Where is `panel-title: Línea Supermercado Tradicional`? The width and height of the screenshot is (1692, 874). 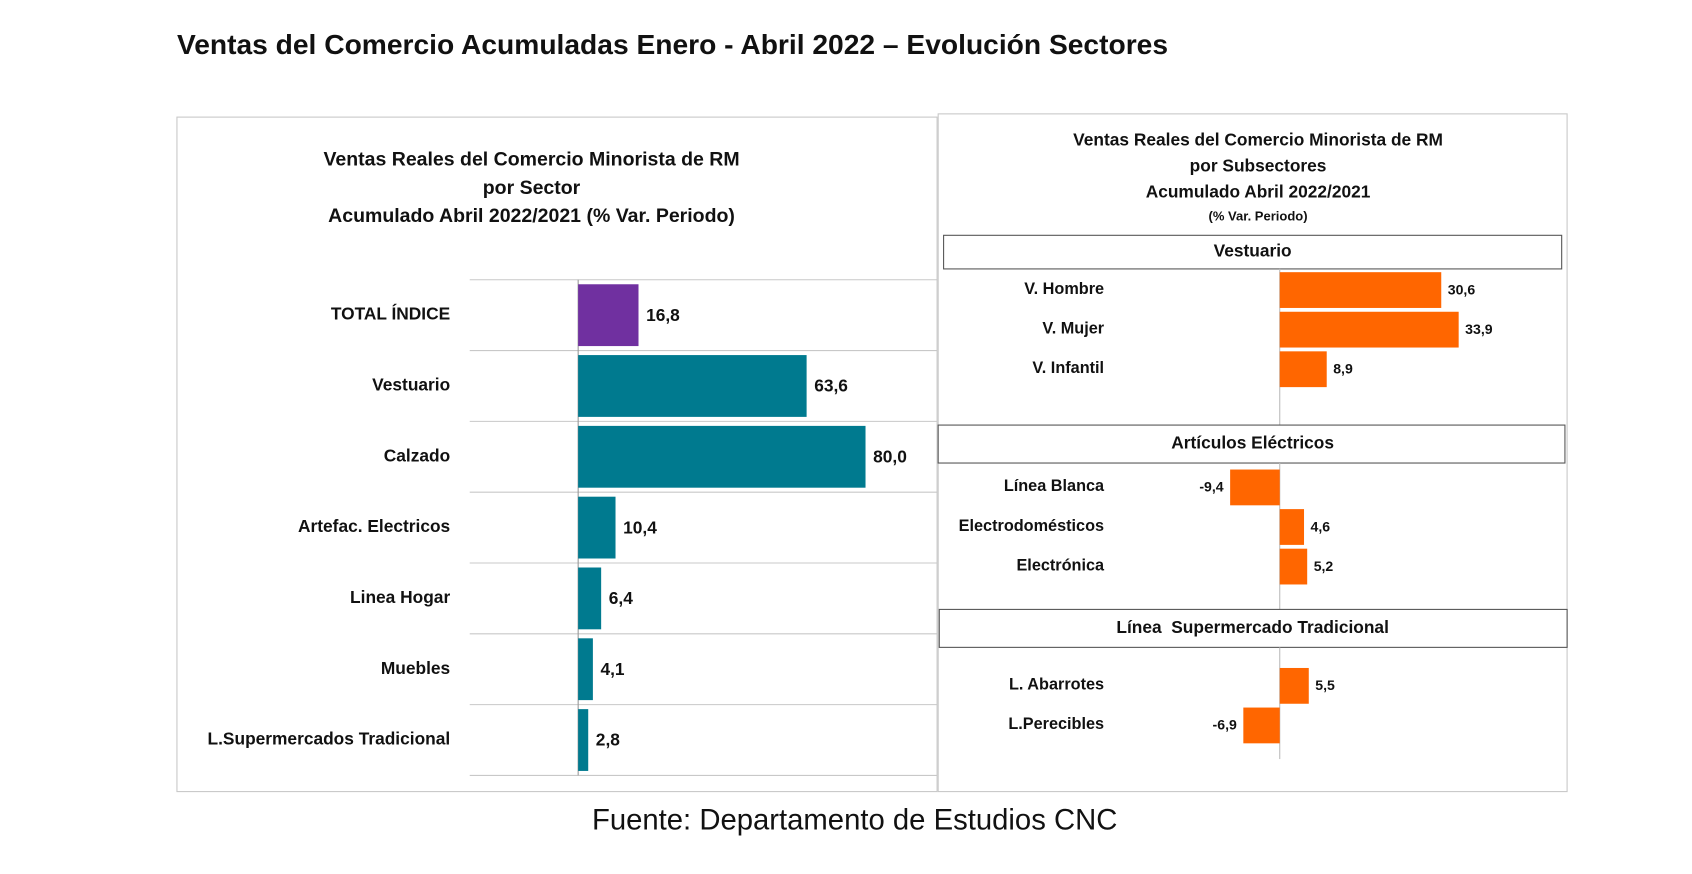
panel-title: Línea Supermercado Tradicional is located at coordinates (1252, 627).